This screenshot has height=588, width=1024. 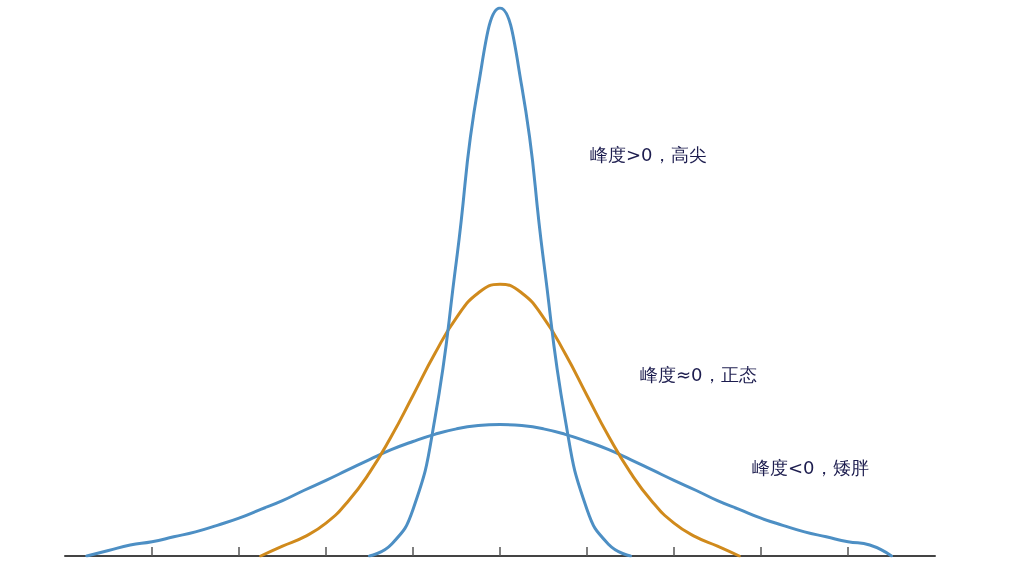 I want to click on annotation: 峰度≈0，正态, so click(x=698, y=374).